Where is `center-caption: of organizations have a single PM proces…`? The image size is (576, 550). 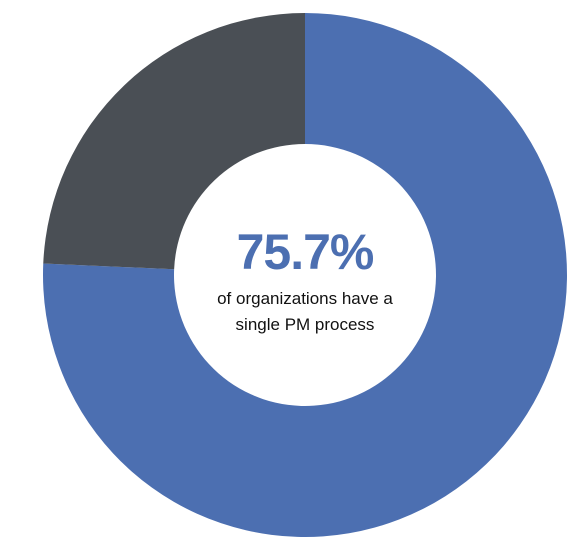 center-caption: of organizations have a single PM proces… is located at coordinates (305, 312).